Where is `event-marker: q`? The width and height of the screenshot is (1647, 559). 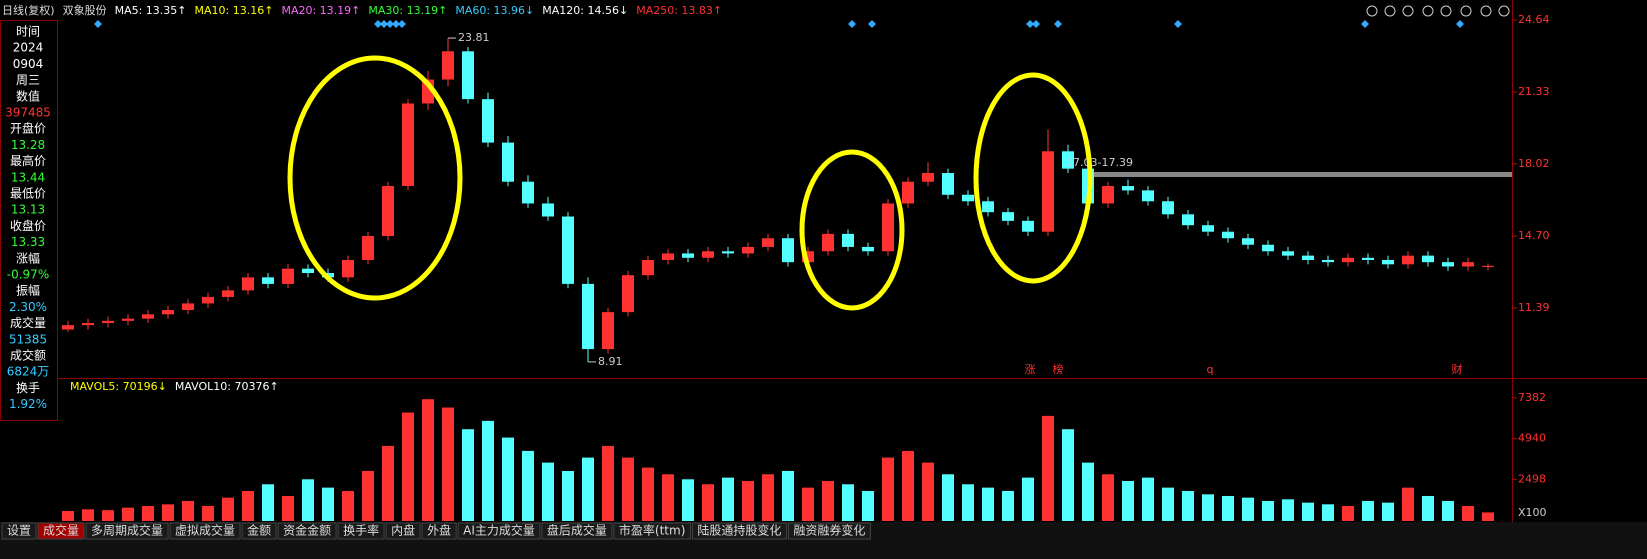 event-marker: q is located at coordinates (1210, 369).